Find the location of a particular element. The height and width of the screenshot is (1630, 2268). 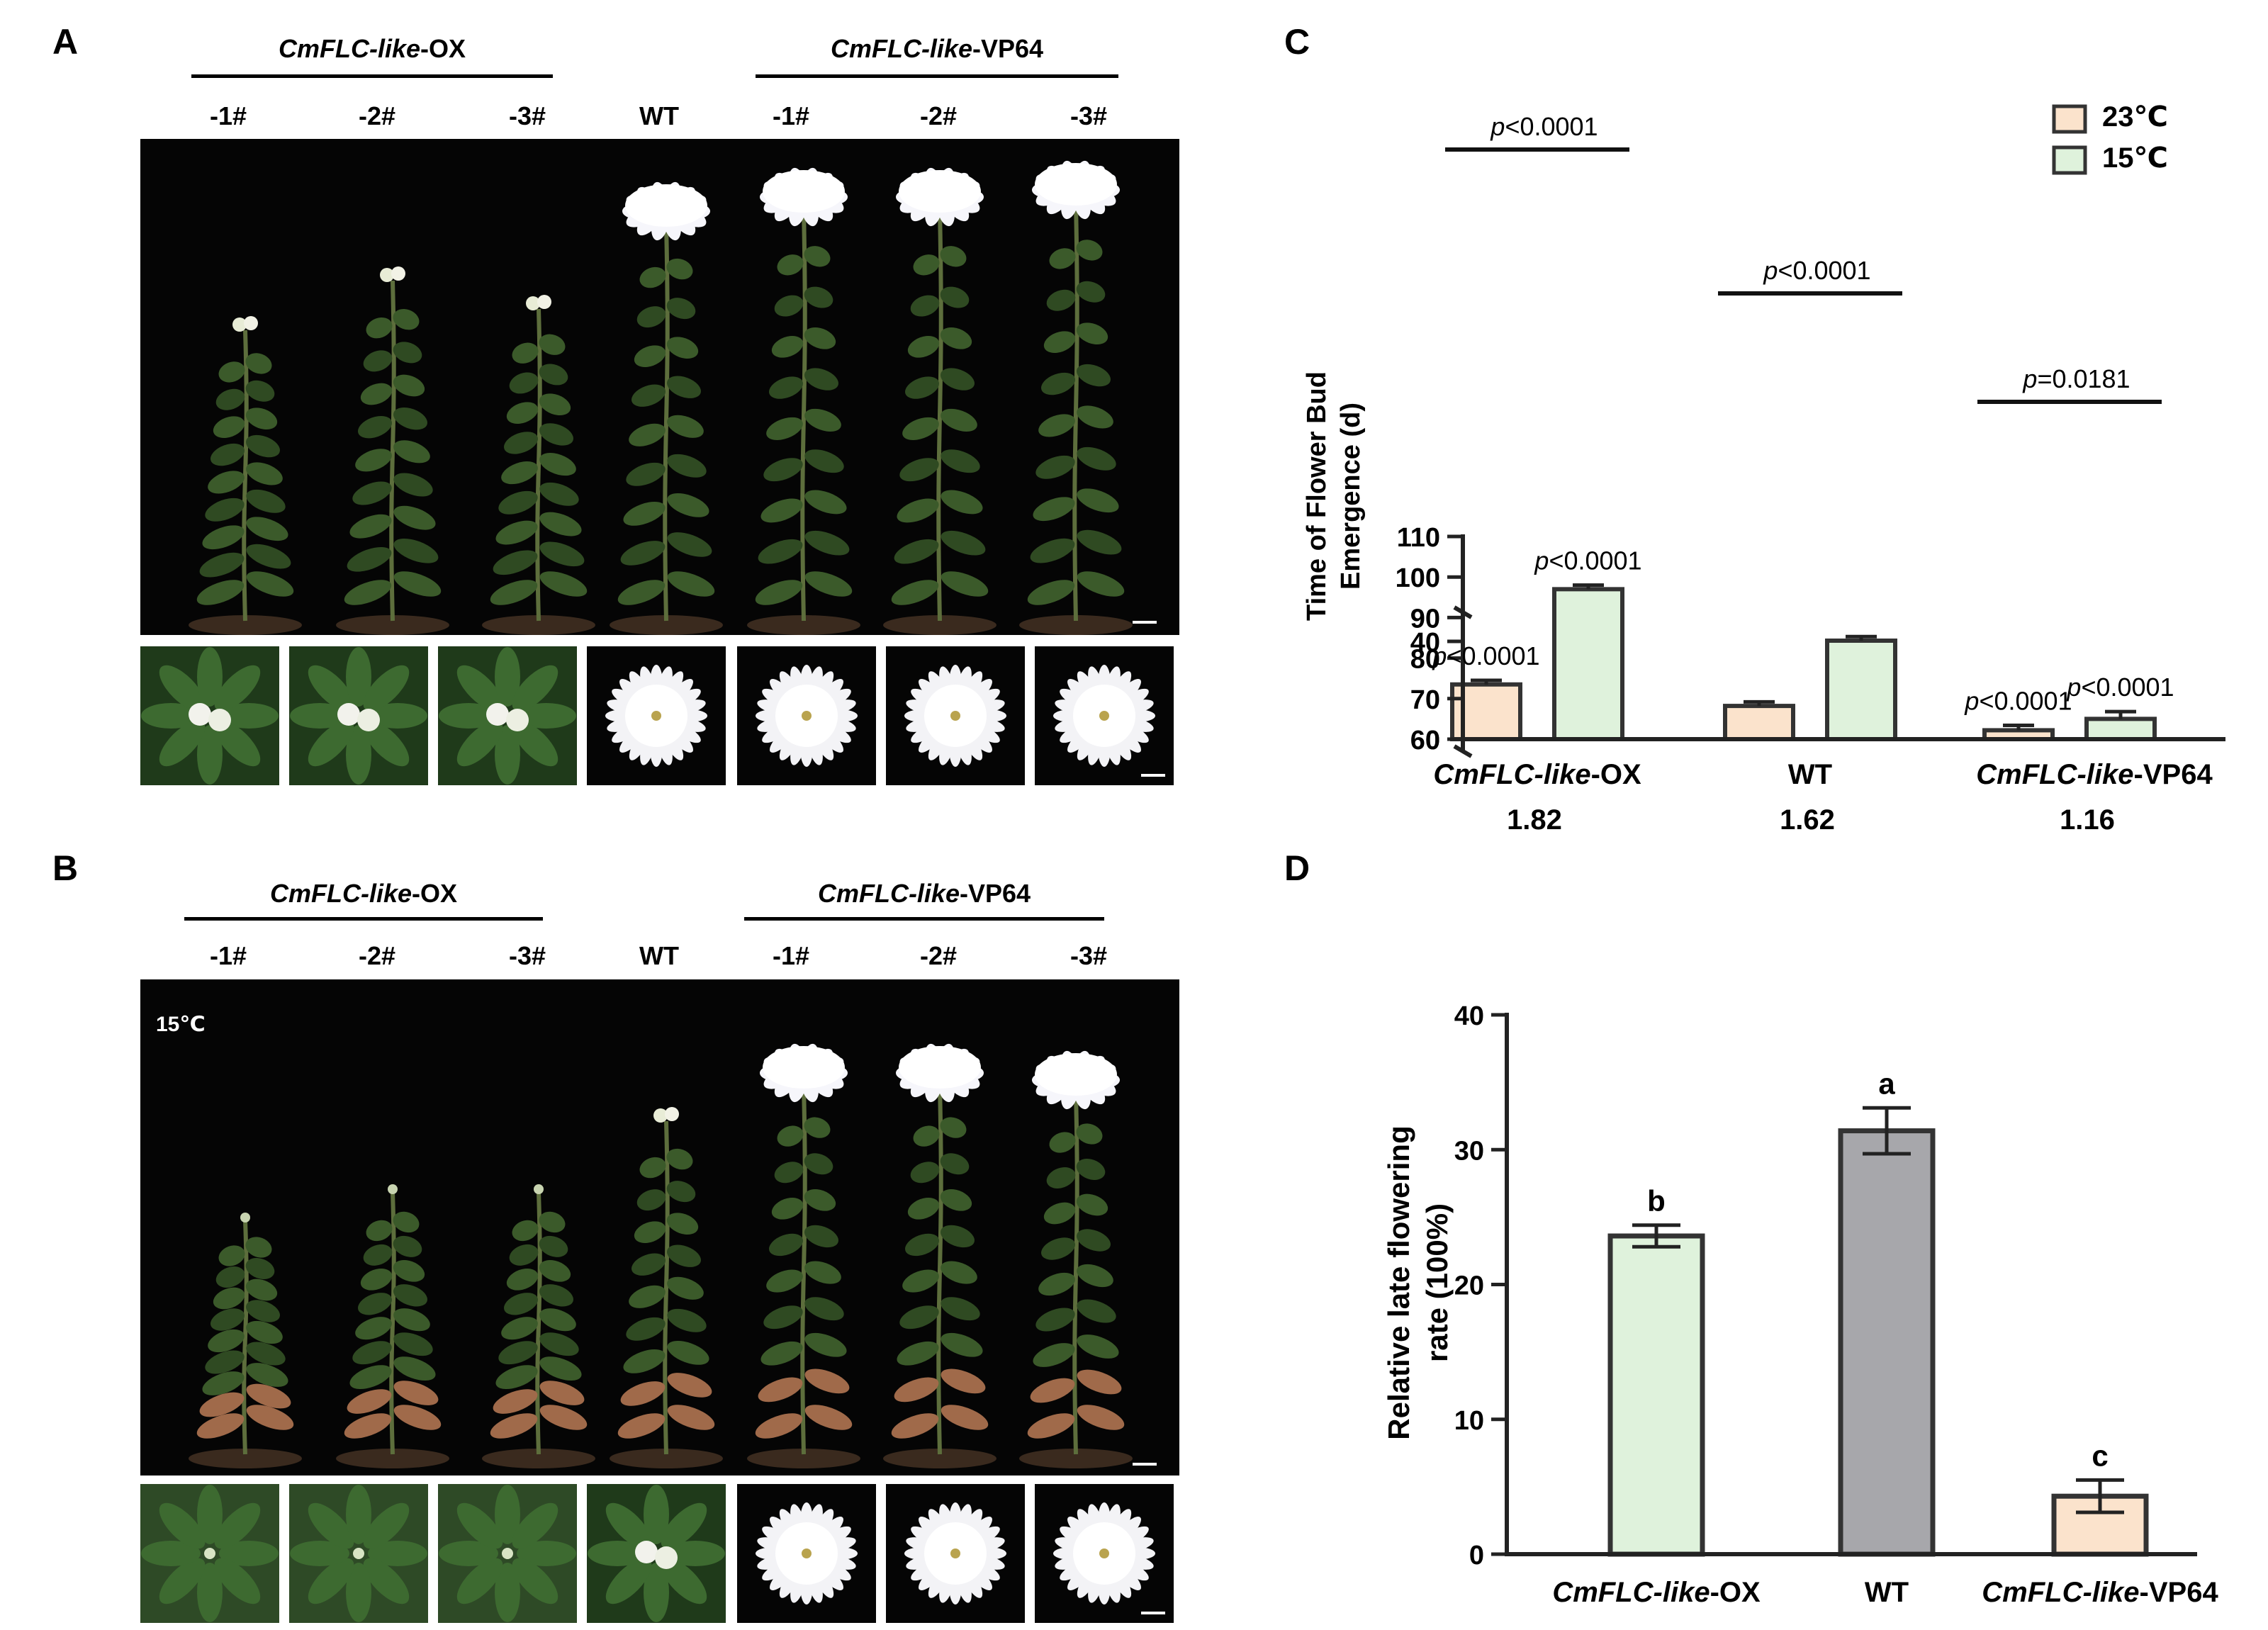

panel-a-plant-drawing is located at coordinates (661, 397).